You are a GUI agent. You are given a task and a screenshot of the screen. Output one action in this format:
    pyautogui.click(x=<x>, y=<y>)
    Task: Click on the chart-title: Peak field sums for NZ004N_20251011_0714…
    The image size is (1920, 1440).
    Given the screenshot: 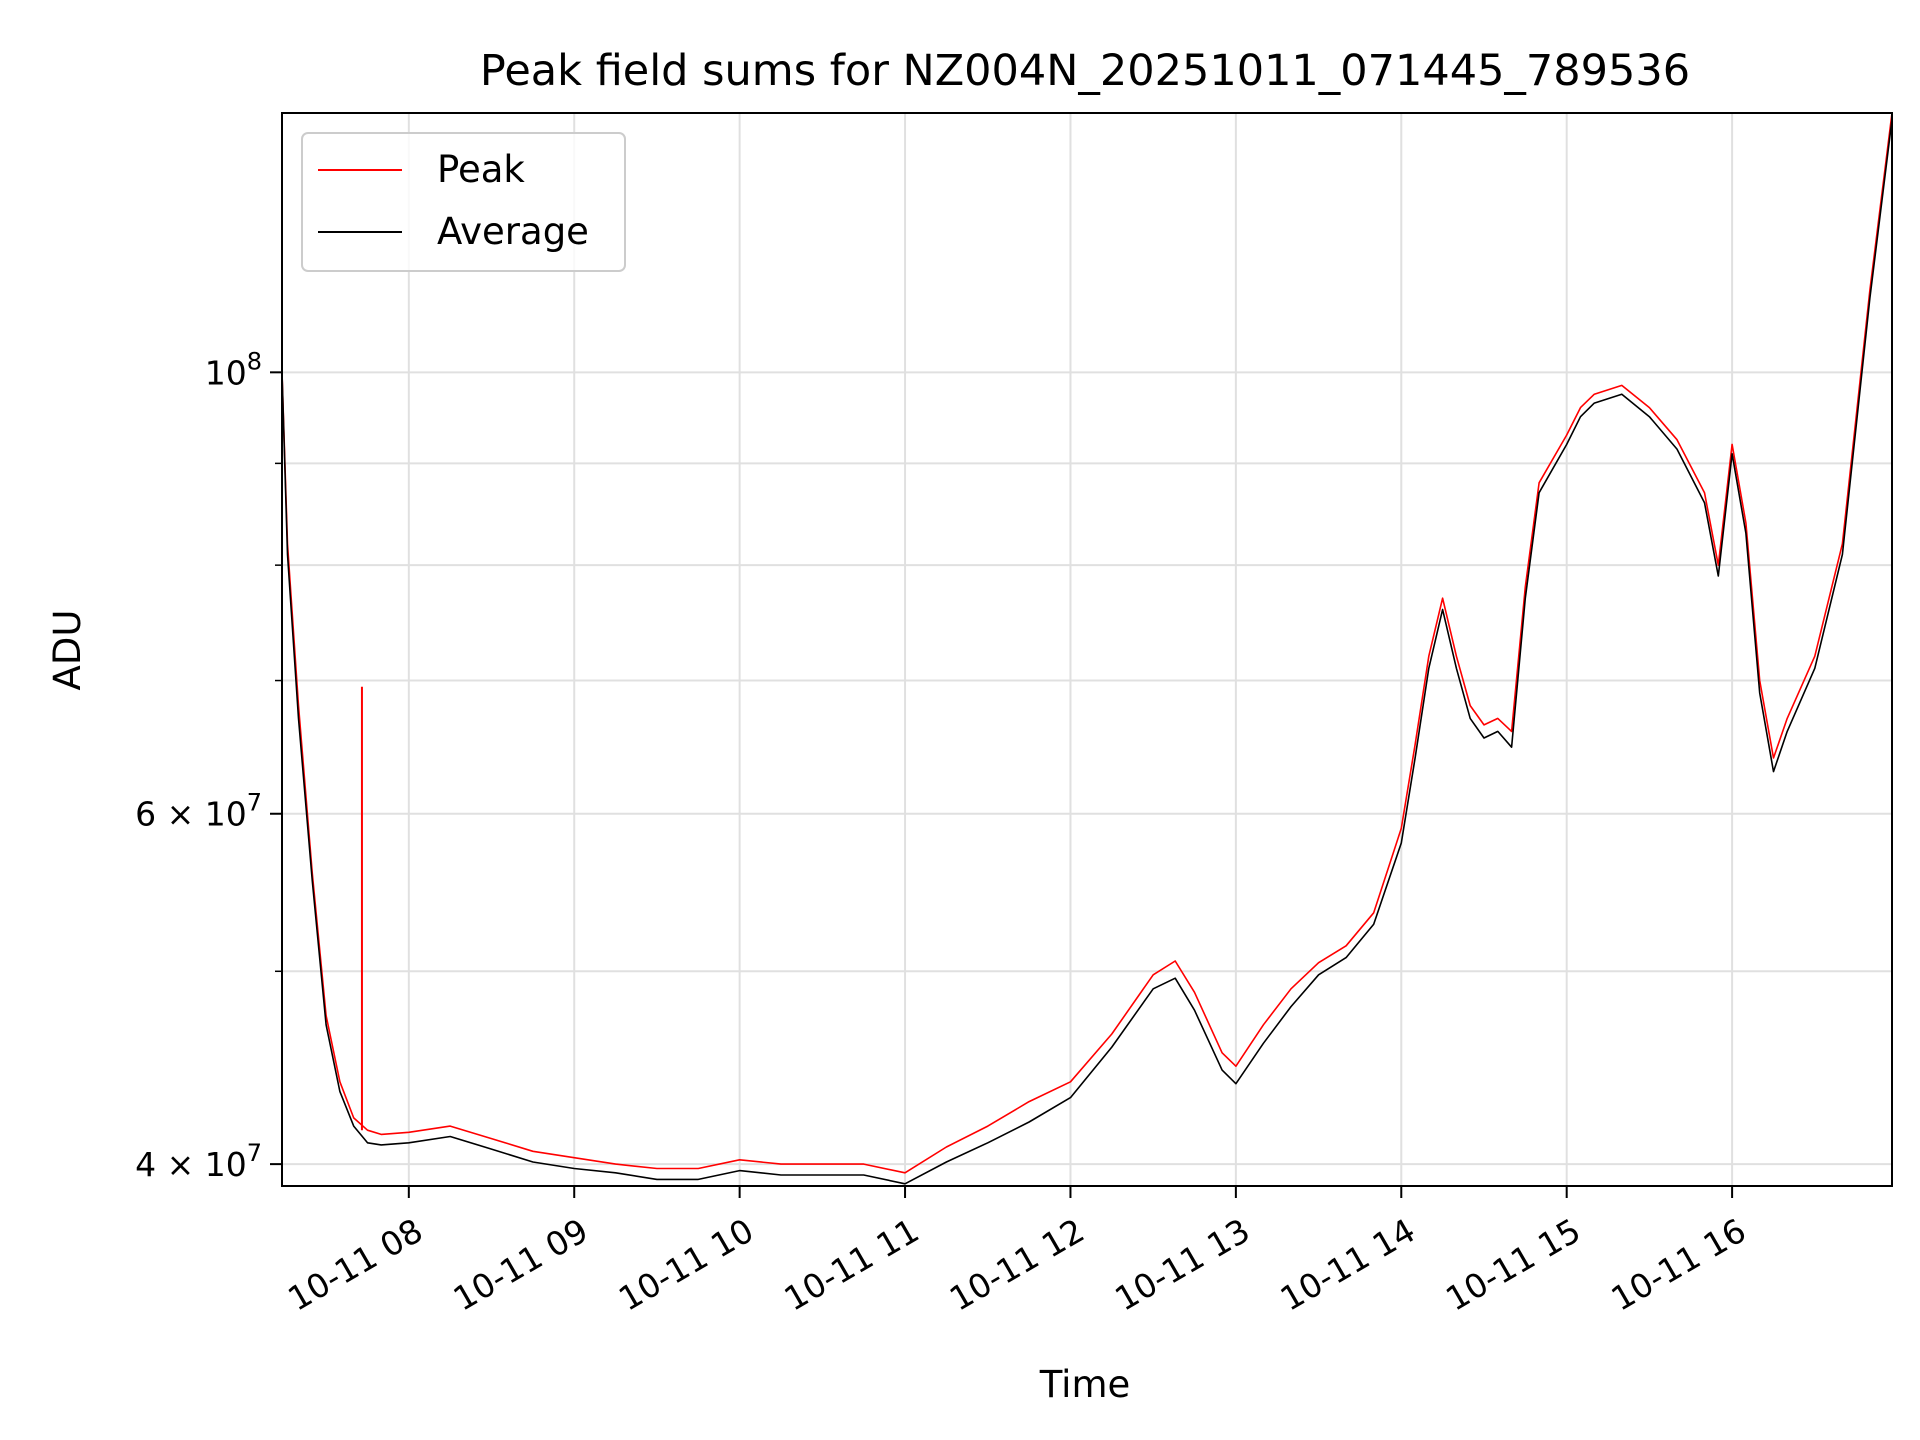 What is the action you would take?
    pyautogui.click(x=1085, y=71)
    